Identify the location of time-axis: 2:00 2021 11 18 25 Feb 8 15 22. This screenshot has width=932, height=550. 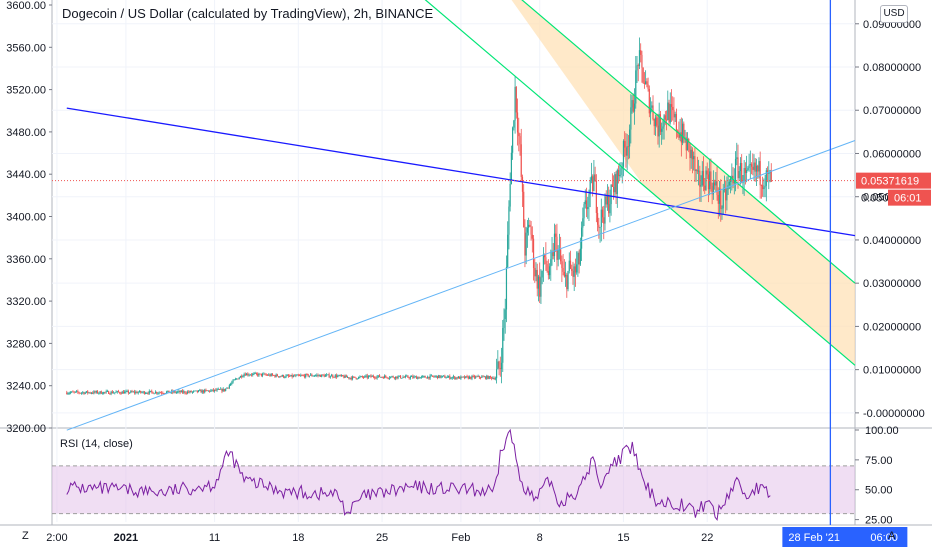
(379, 538).